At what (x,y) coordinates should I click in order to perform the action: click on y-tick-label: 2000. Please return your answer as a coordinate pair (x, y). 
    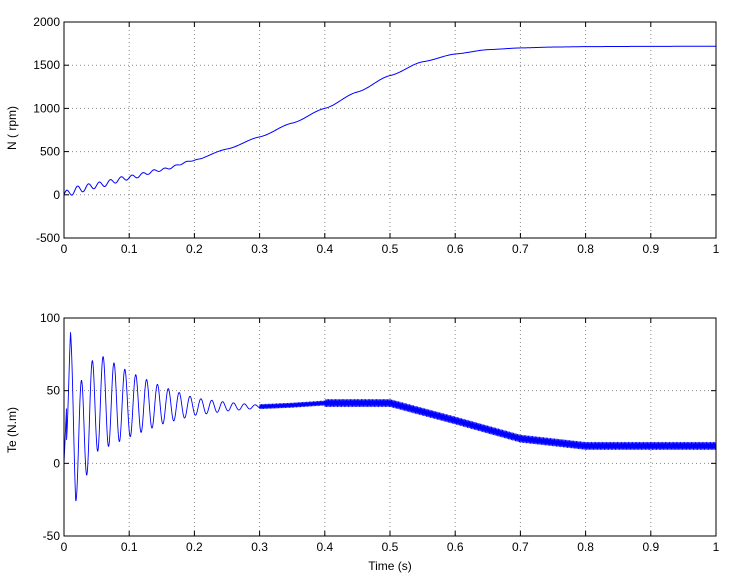
    Looking at the image, I should click on (46, 22).